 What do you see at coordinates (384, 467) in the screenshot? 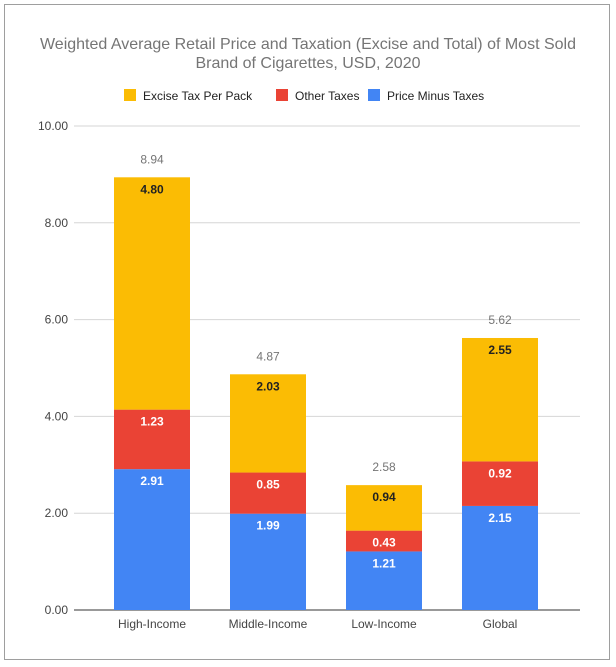
I see `total-label: 2.58` at bounding box center [384, 467].